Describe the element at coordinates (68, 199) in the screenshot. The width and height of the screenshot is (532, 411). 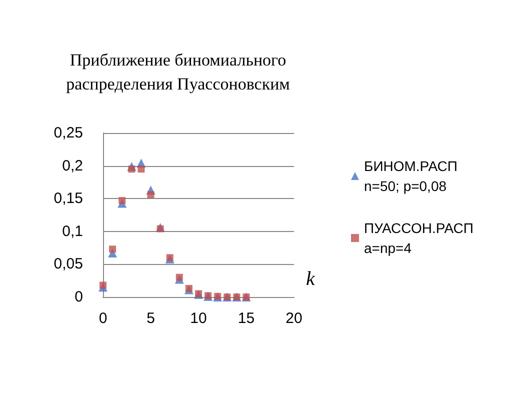
I see `y-tick-label: 0,15` at that location.